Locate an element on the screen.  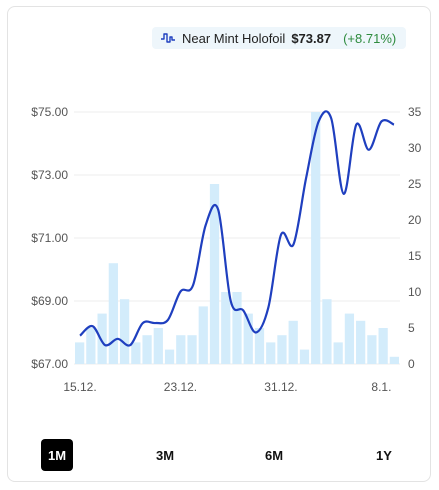
x-tick-label: 23.12. is located at coordinates (180, 387).